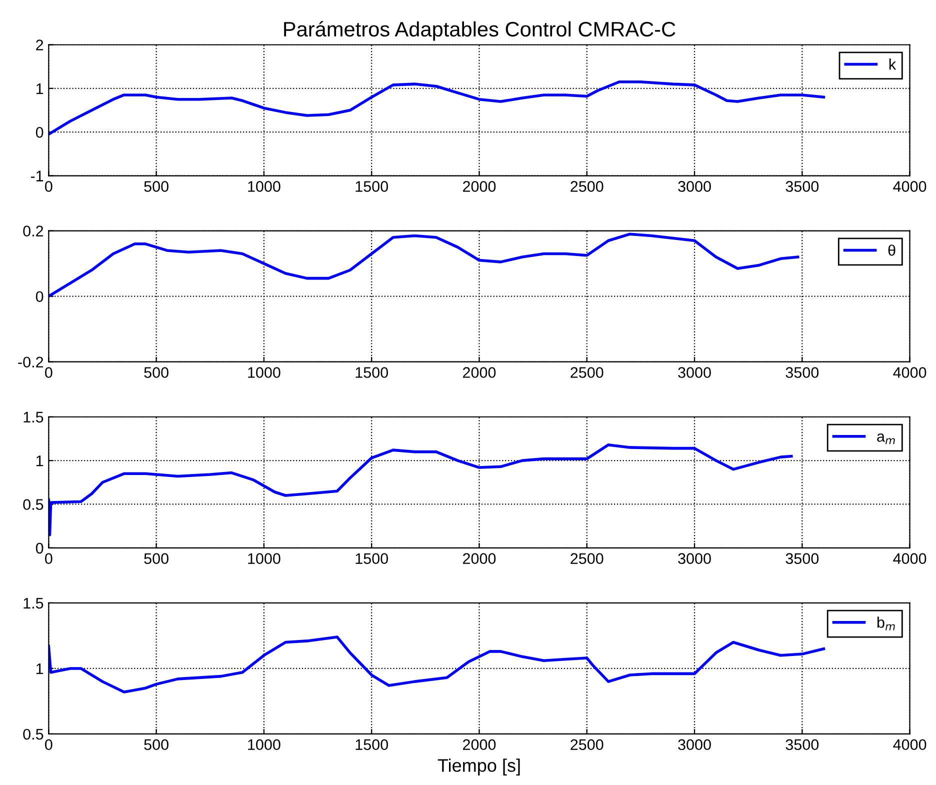 The width and height of the screenshot is (936, 785). I want to click on y-tick-label: -1, so click(37, 176).